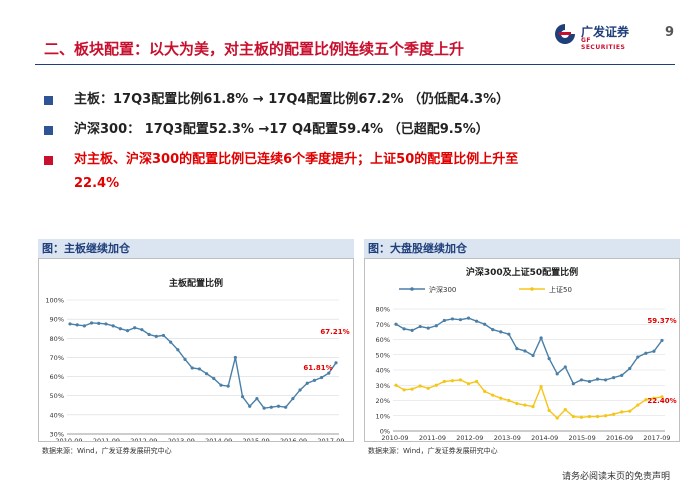 Image resolution: width=700 pixels, height=485 pixels. Describe the element at coordinates (603, 44) in the screenshot. I see `logo-text-en: GF SECURITIES` at that location.